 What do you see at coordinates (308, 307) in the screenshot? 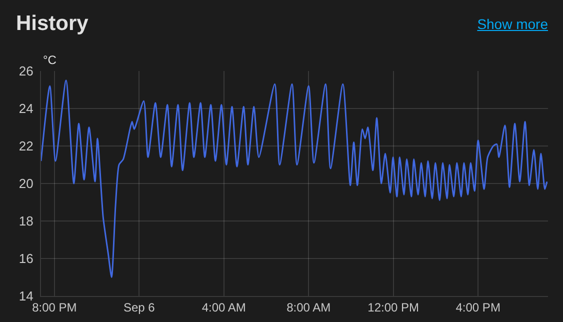
I see `x-tick-label: 8:00 AM` at bounding box center [308, 307].